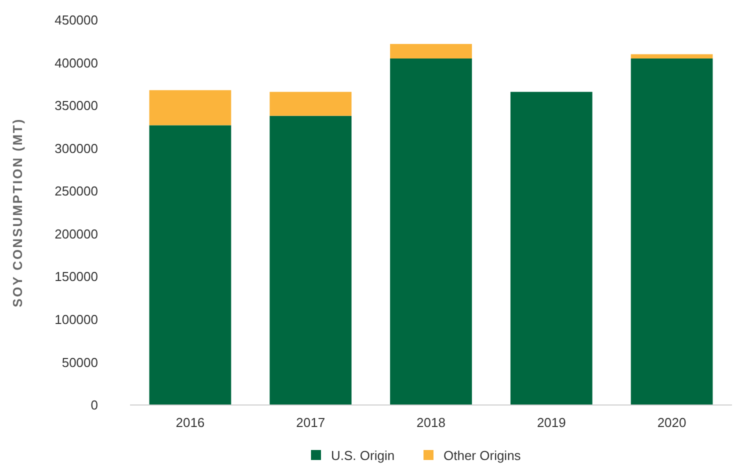 The width and height of the screenshot is (742, 472). Describe the element at coordinates (80, 362) in the screenshot. I see `y-tick-label: 50000` at that location.